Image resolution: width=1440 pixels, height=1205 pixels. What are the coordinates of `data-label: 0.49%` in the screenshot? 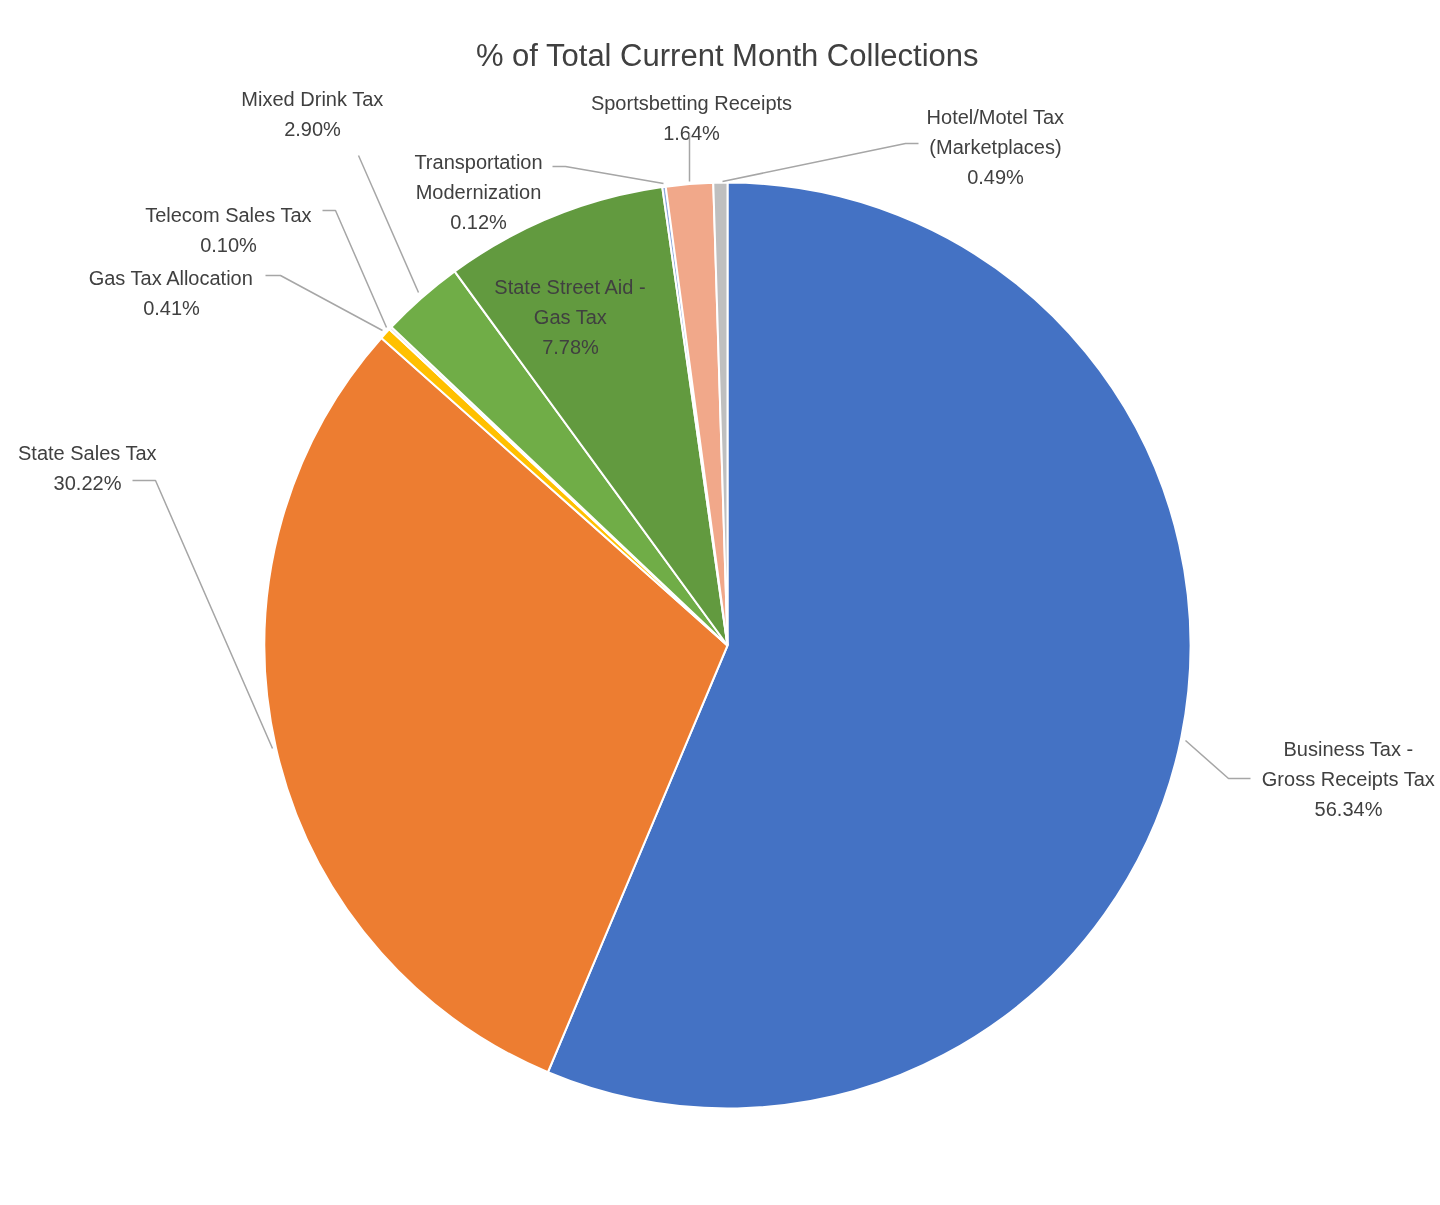 It's located at (996, 176).